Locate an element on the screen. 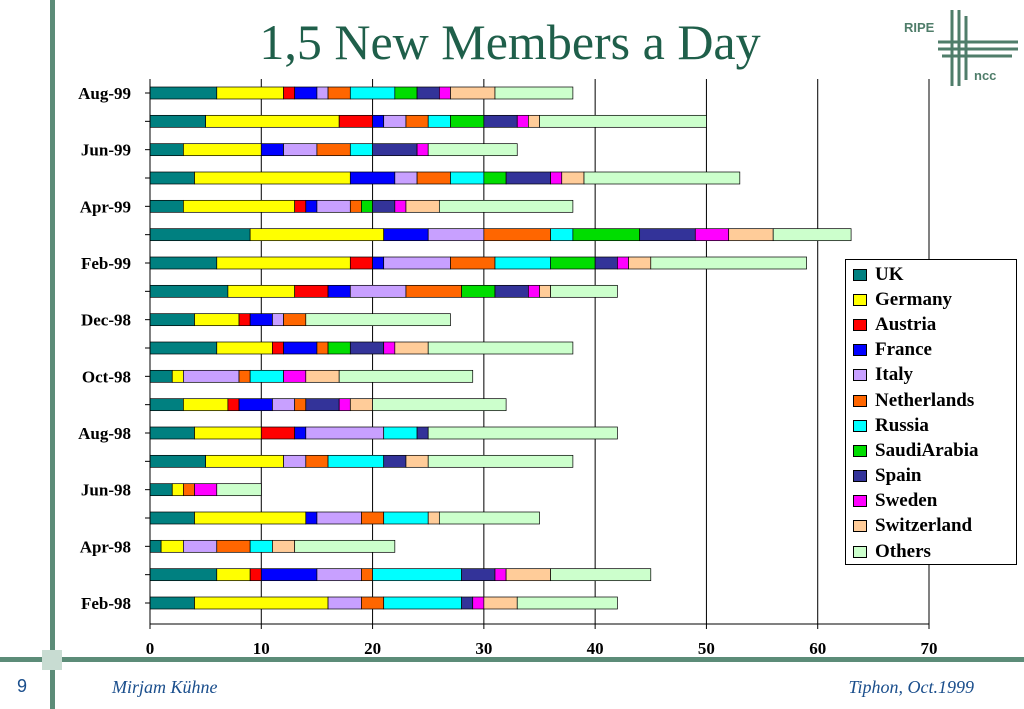 This screenshot has width=1024, height=709. legend-label: Russia is located at coordinates (902, 425).